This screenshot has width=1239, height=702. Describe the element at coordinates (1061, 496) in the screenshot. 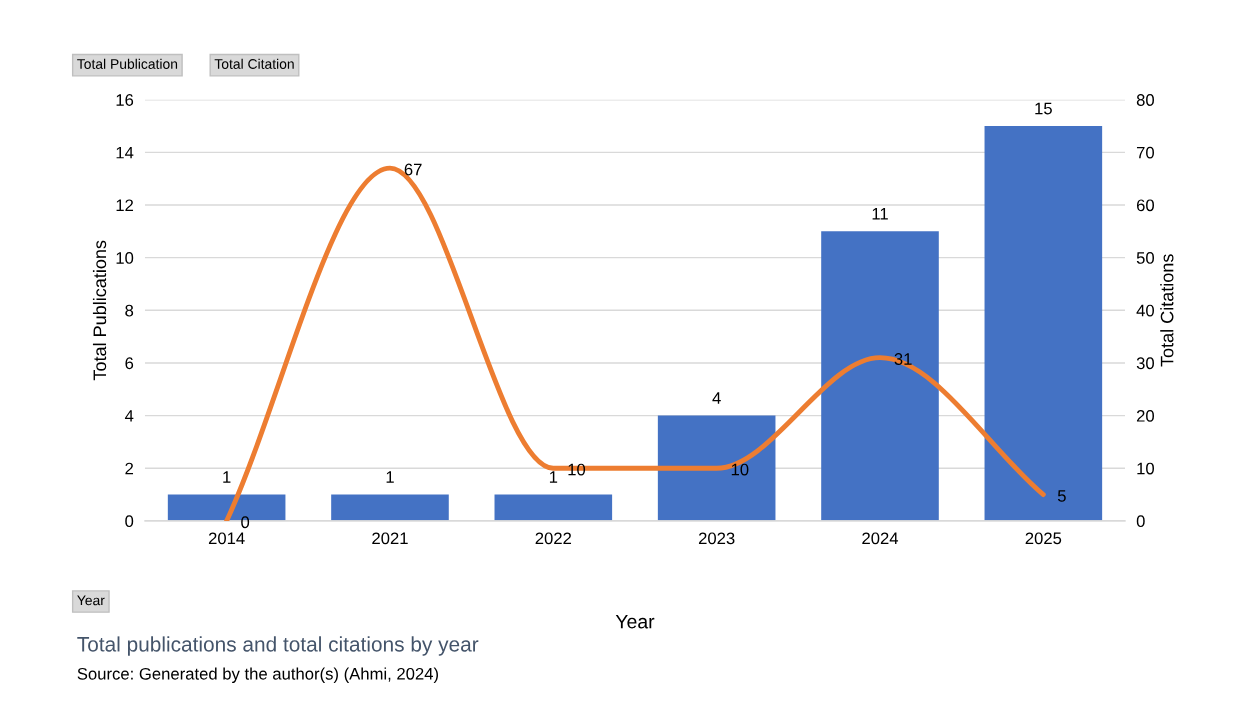

I see `data-label: 5` at that location.